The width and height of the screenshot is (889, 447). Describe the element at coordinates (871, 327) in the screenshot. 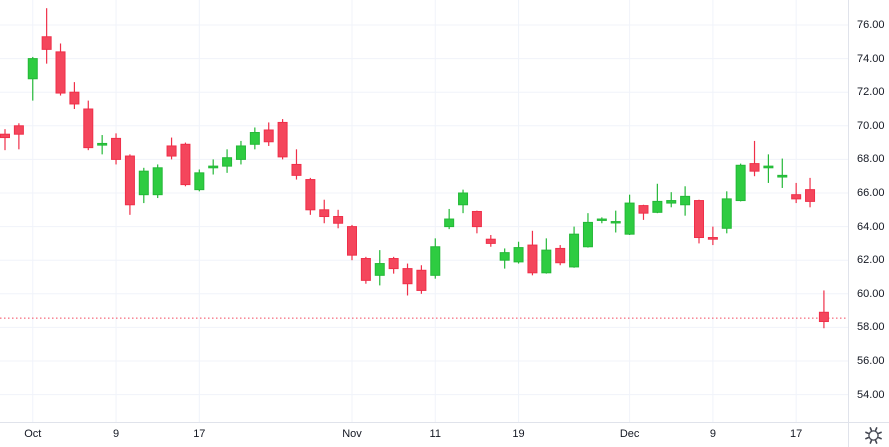

I see `price-axis-label: 58.00` at that location.